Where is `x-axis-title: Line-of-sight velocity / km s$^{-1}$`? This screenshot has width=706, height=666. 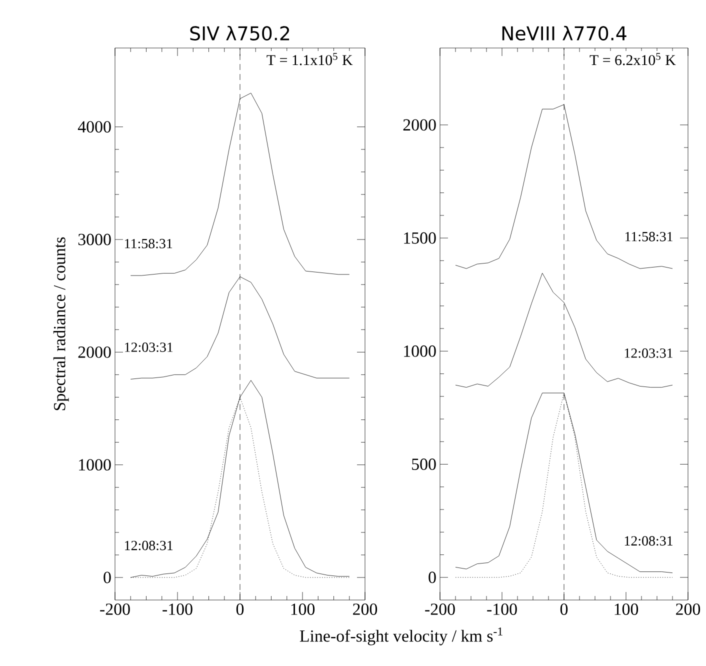
x-axis-title: Line-of-sight velocity / km s$^{-1}$ is located at coordinates (401, 637).